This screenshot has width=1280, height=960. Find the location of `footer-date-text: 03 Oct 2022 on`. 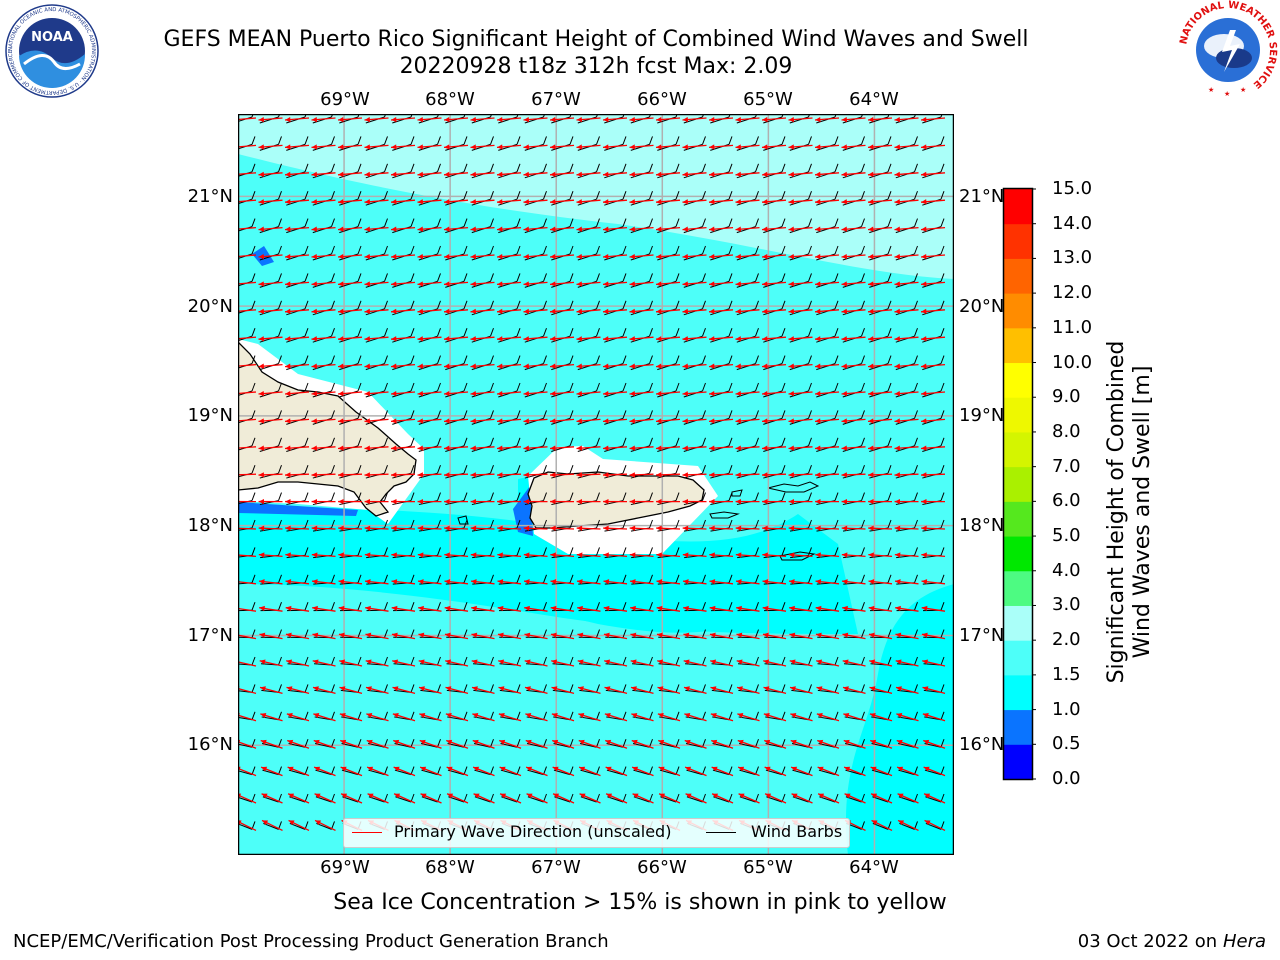

footer-date-text: 03 Oct 2022 on is located at coordinates (1150, 941).